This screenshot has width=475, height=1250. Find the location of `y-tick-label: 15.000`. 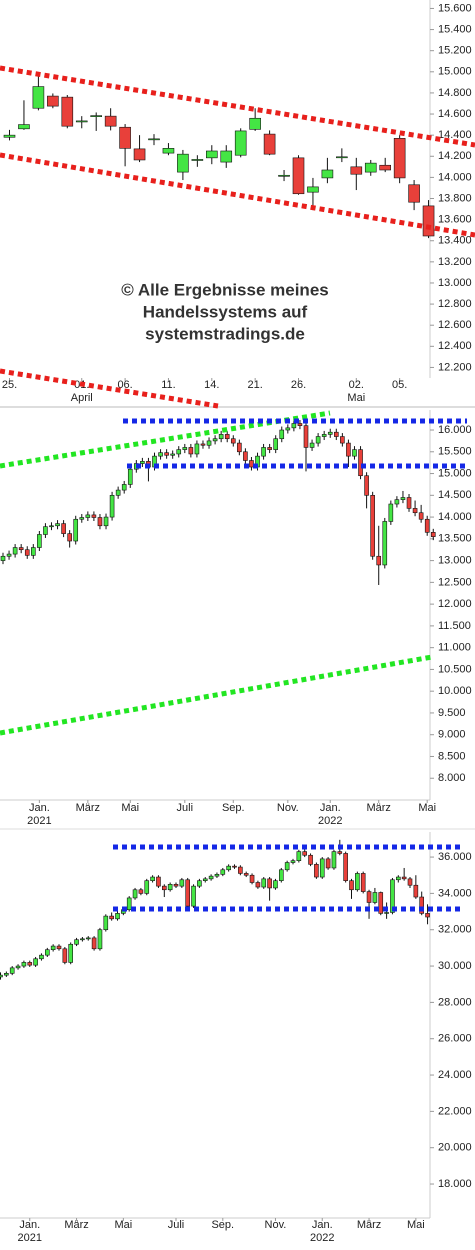

y-tick-label: 15.000 is located at coordinates (455, 473).